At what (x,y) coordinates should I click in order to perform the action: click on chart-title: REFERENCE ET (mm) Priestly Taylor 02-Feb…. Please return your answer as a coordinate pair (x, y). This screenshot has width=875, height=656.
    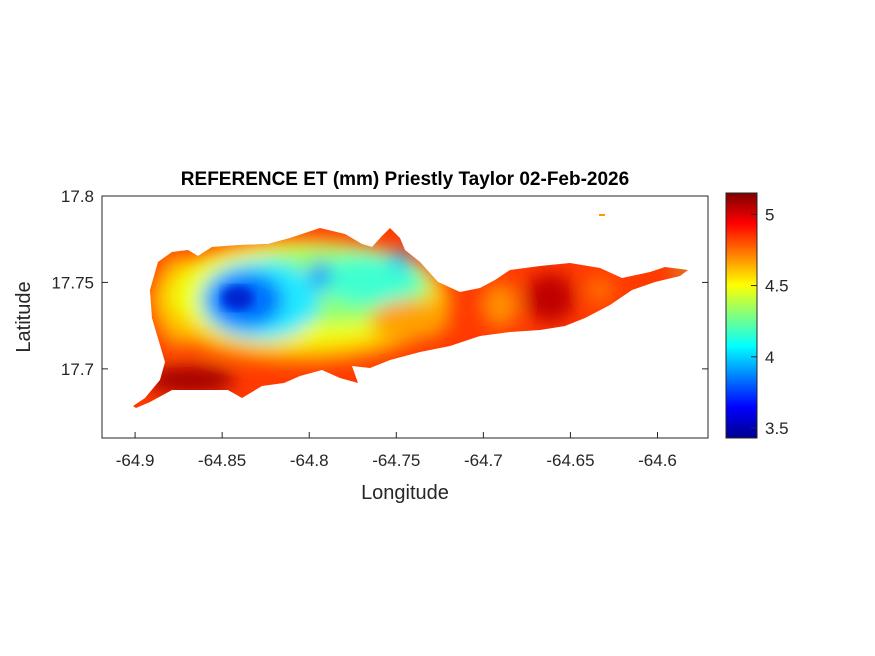
    Looking at the image, I should click on (405, 179).